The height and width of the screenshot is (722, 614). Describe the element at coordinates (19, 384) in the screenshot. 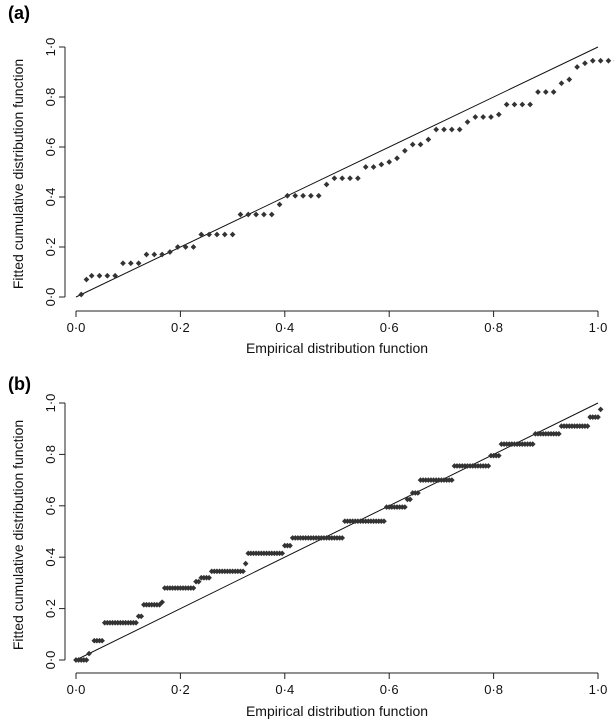

I see `panel-label-b: (b)` at that location.